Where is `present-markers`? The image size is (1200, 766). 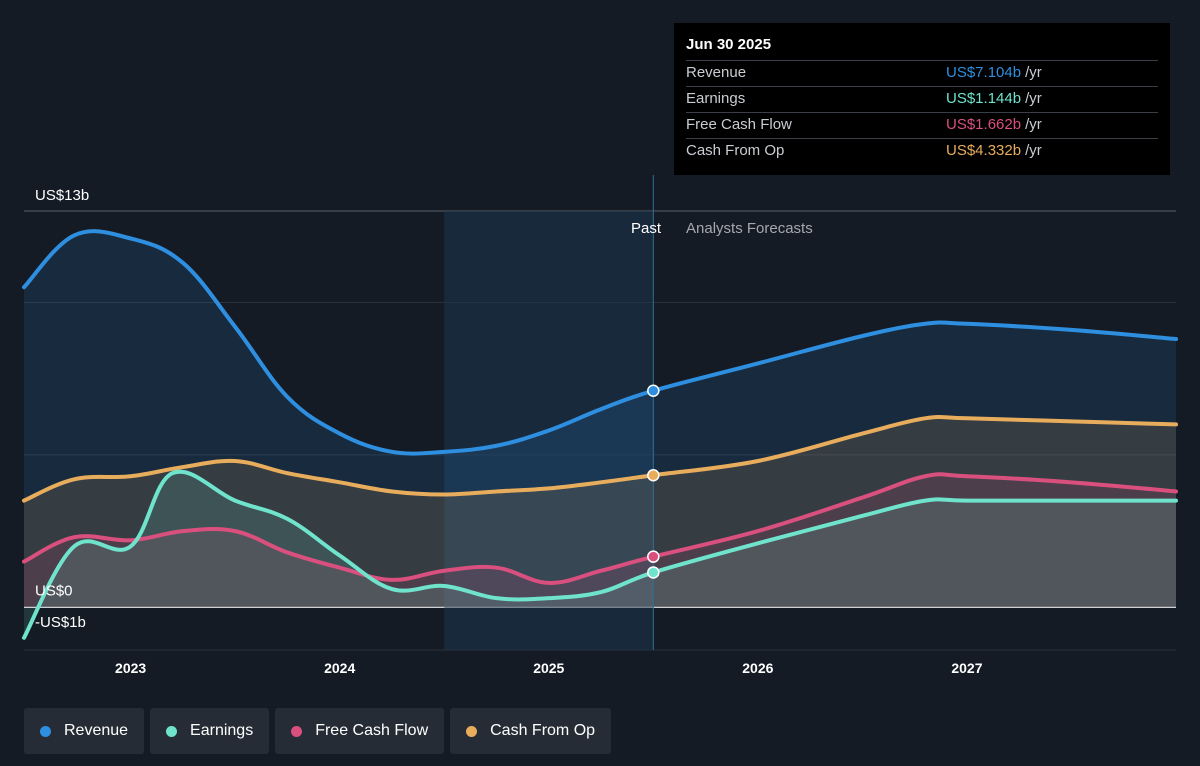 present-markers is located at coordinates (653, 481).